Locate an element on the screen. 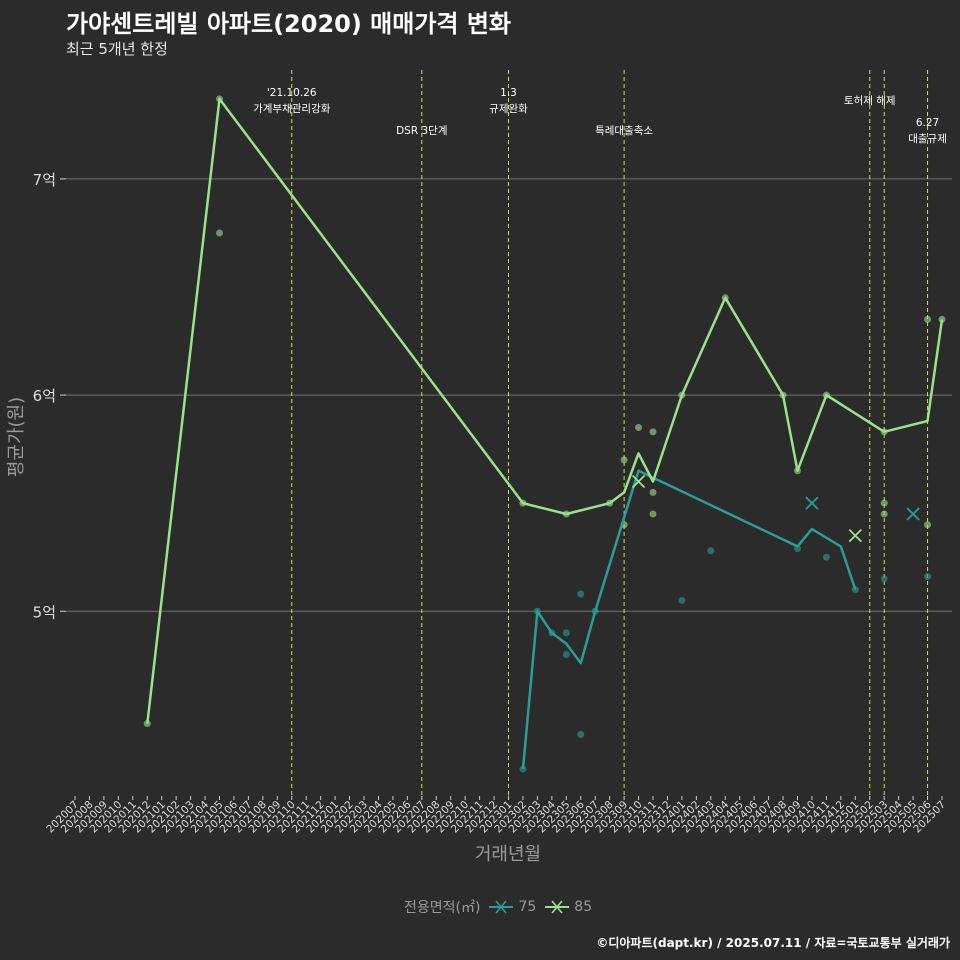 The image size is (960, 960). y-tick-label: 7억 is located at coordinates (44, 180).